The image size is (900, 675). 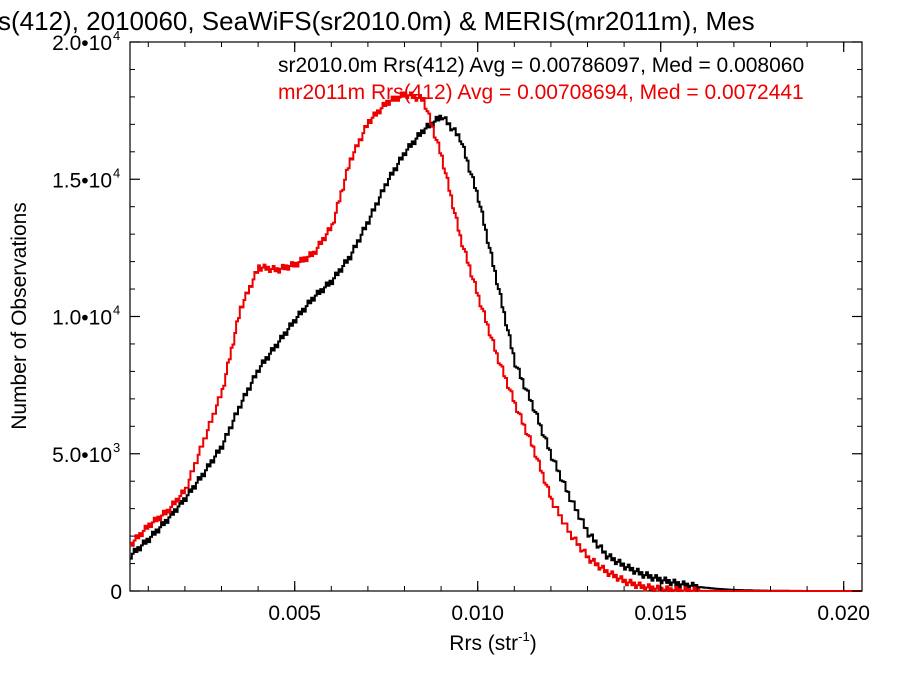 I want to click on y-tick-exponent: 3, so click(x=116, y=447).